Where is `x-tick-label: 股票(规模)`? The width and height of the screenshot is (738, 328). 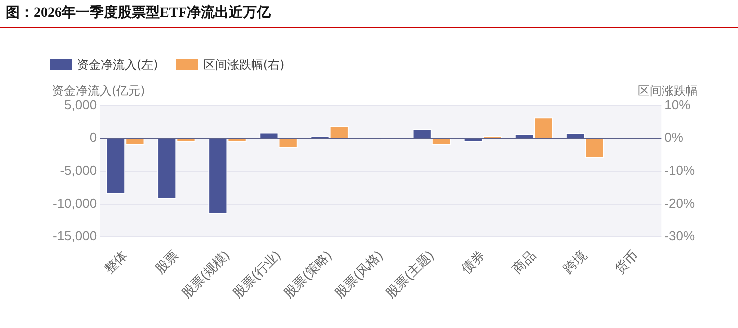
x-tick-label: 股票(规模) is located at coordinates (205, 275).